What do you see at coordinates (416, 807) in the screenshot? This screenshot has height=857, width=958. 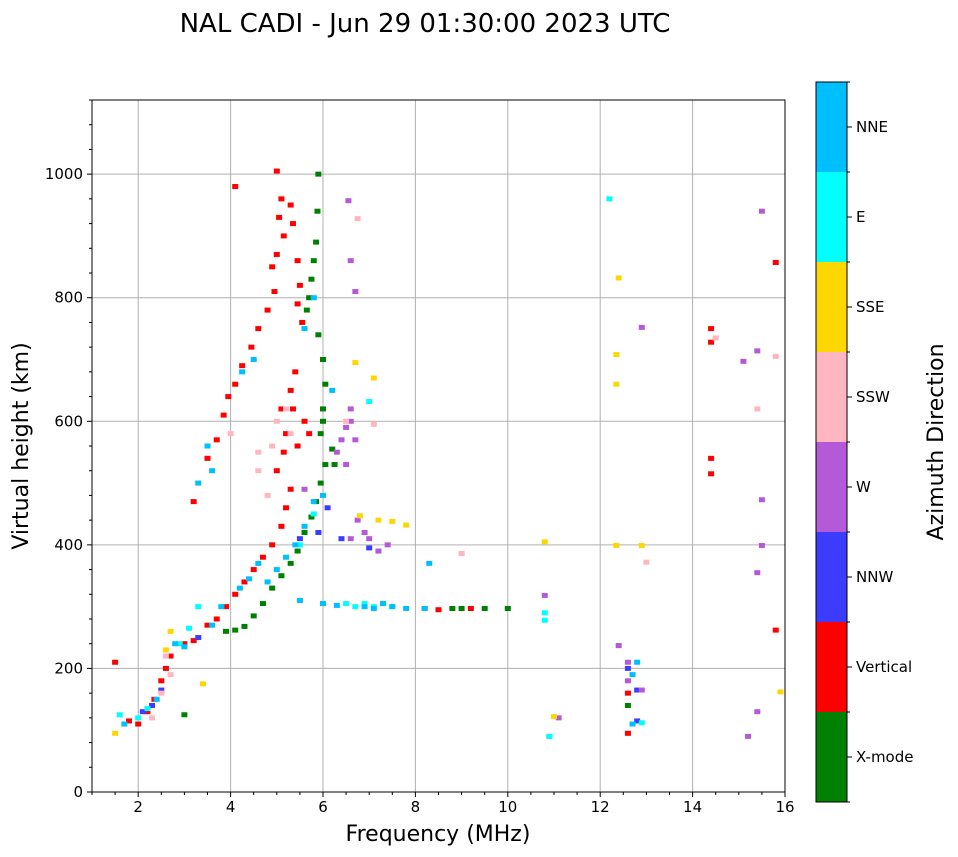 I see `x-tick-label: 8` at bounding box center [416, 807].